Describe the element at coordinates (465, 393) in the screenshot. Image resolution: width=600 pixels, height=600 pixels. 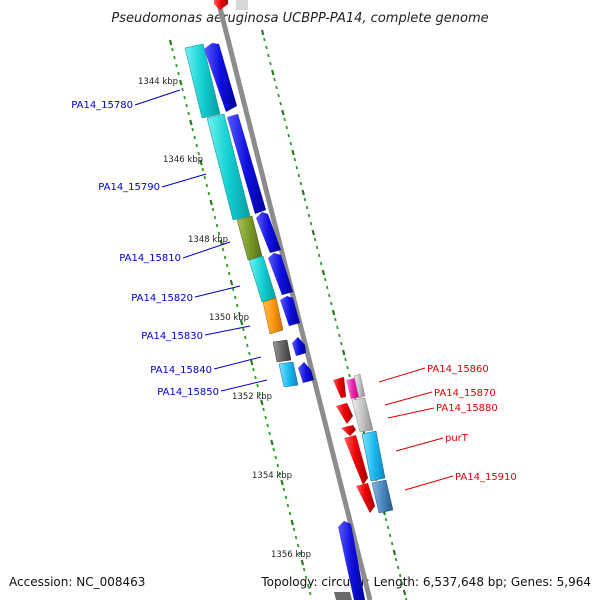
I see `gene-label-pa14-15870: PA14_15870` at that location.